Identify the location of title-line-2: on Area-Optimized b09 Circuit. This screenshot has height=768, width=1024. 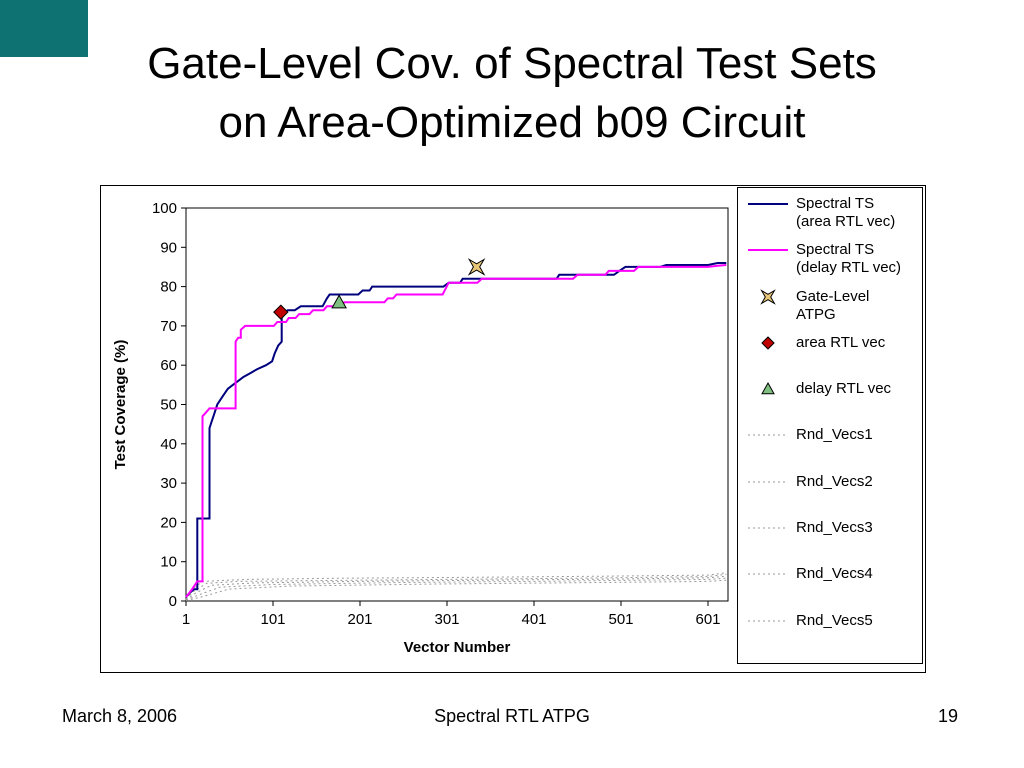
(512, 122).